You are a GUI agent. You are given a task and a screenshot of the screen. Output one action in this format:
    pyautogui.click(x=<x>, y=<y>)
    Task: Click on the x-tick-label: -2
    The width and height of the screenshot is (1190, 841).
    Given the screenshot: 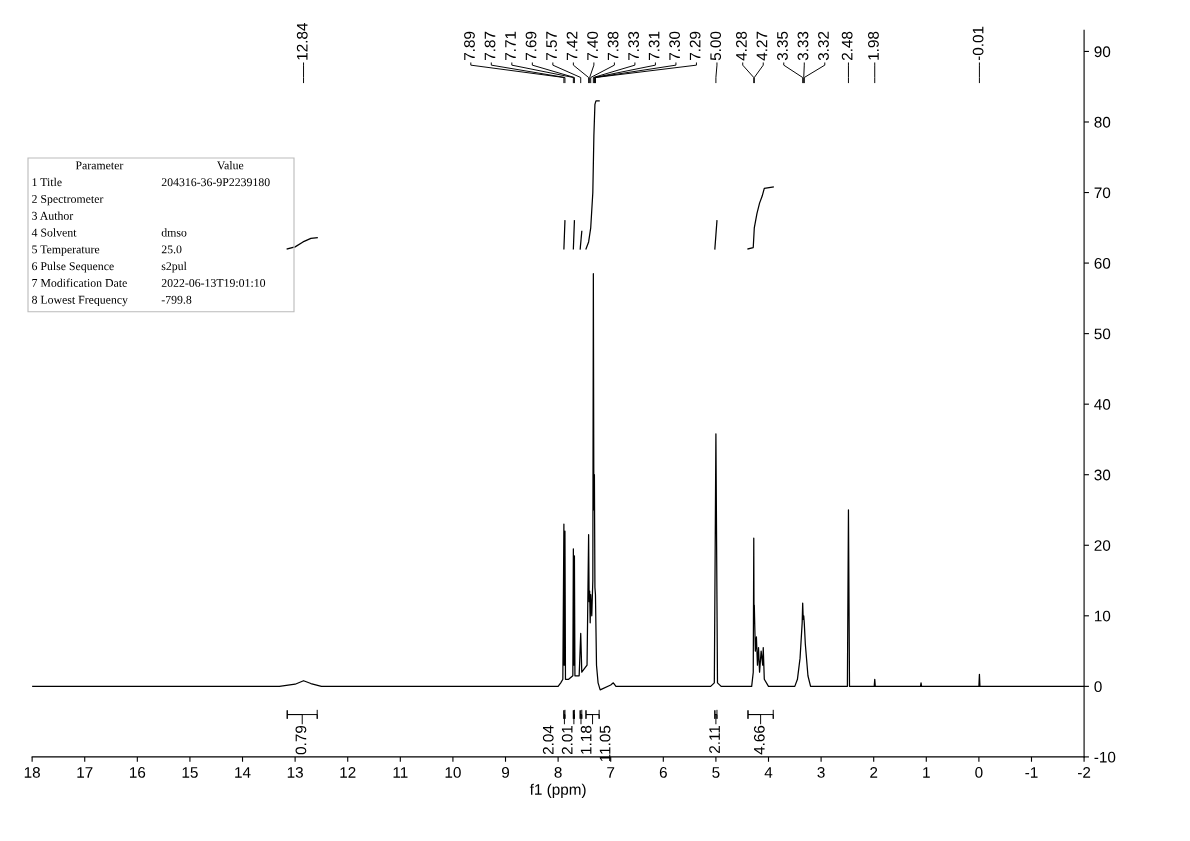 What is the action you would take?
    pyautogui.click(x=1084, y=772)
    